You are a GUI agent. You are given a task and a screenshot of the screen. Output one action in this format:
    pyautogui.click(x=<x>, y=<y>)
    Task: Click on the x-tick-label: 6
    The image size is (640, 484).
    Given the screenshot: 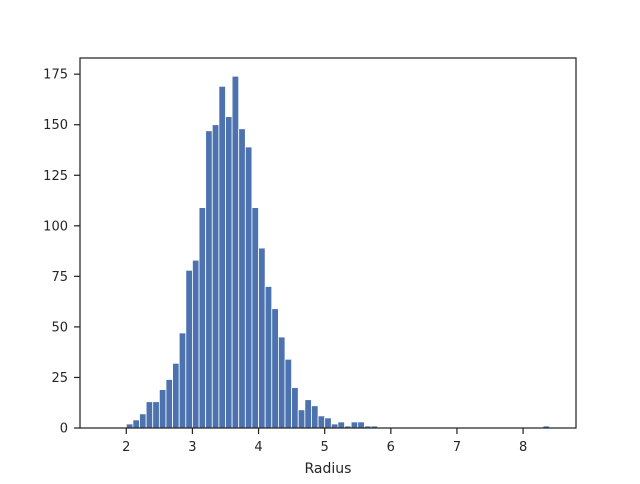 What is the action you would take?
    pyautogui.click(x=391, y=447)
    